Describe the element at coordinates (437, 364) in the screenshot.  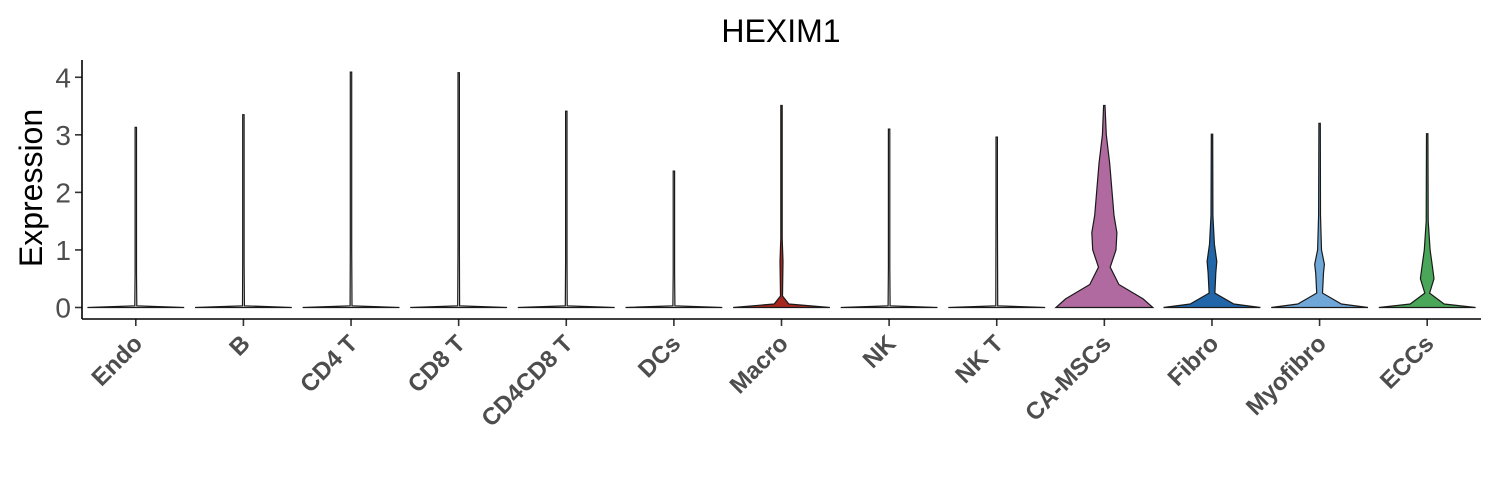
I see `x-tick-label-cd8-t: CD8 T` at that location.